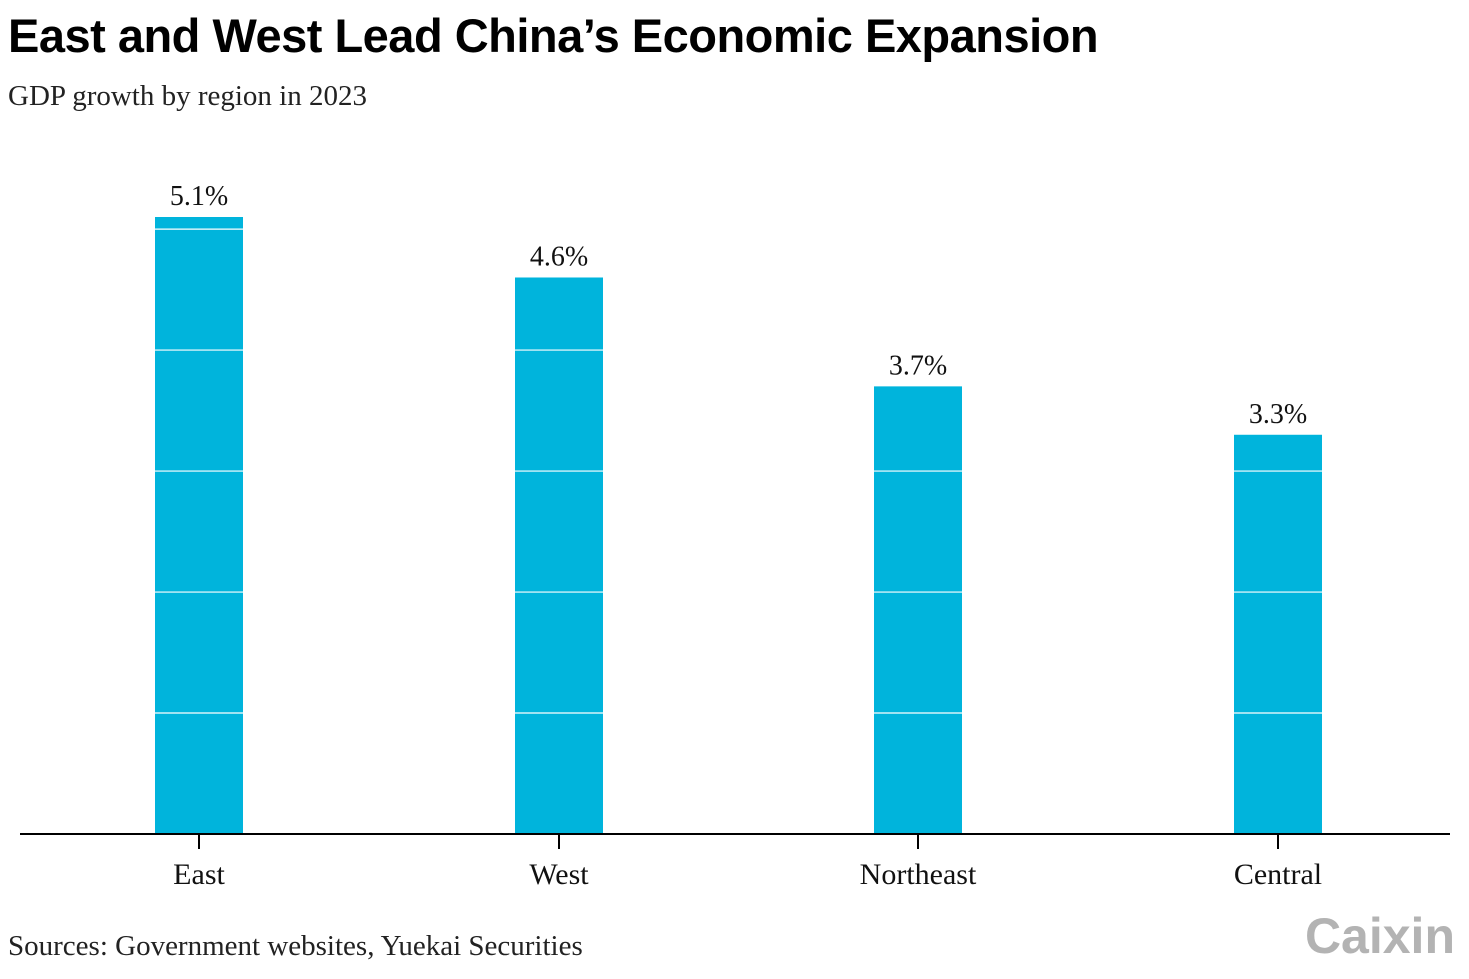 The width and height of the screenshot is (1469, 979). Describe the element at coordinates (187, 96) in the screenshot. I see `chart-subtitle: GDP growth by region in 2023` at that location.